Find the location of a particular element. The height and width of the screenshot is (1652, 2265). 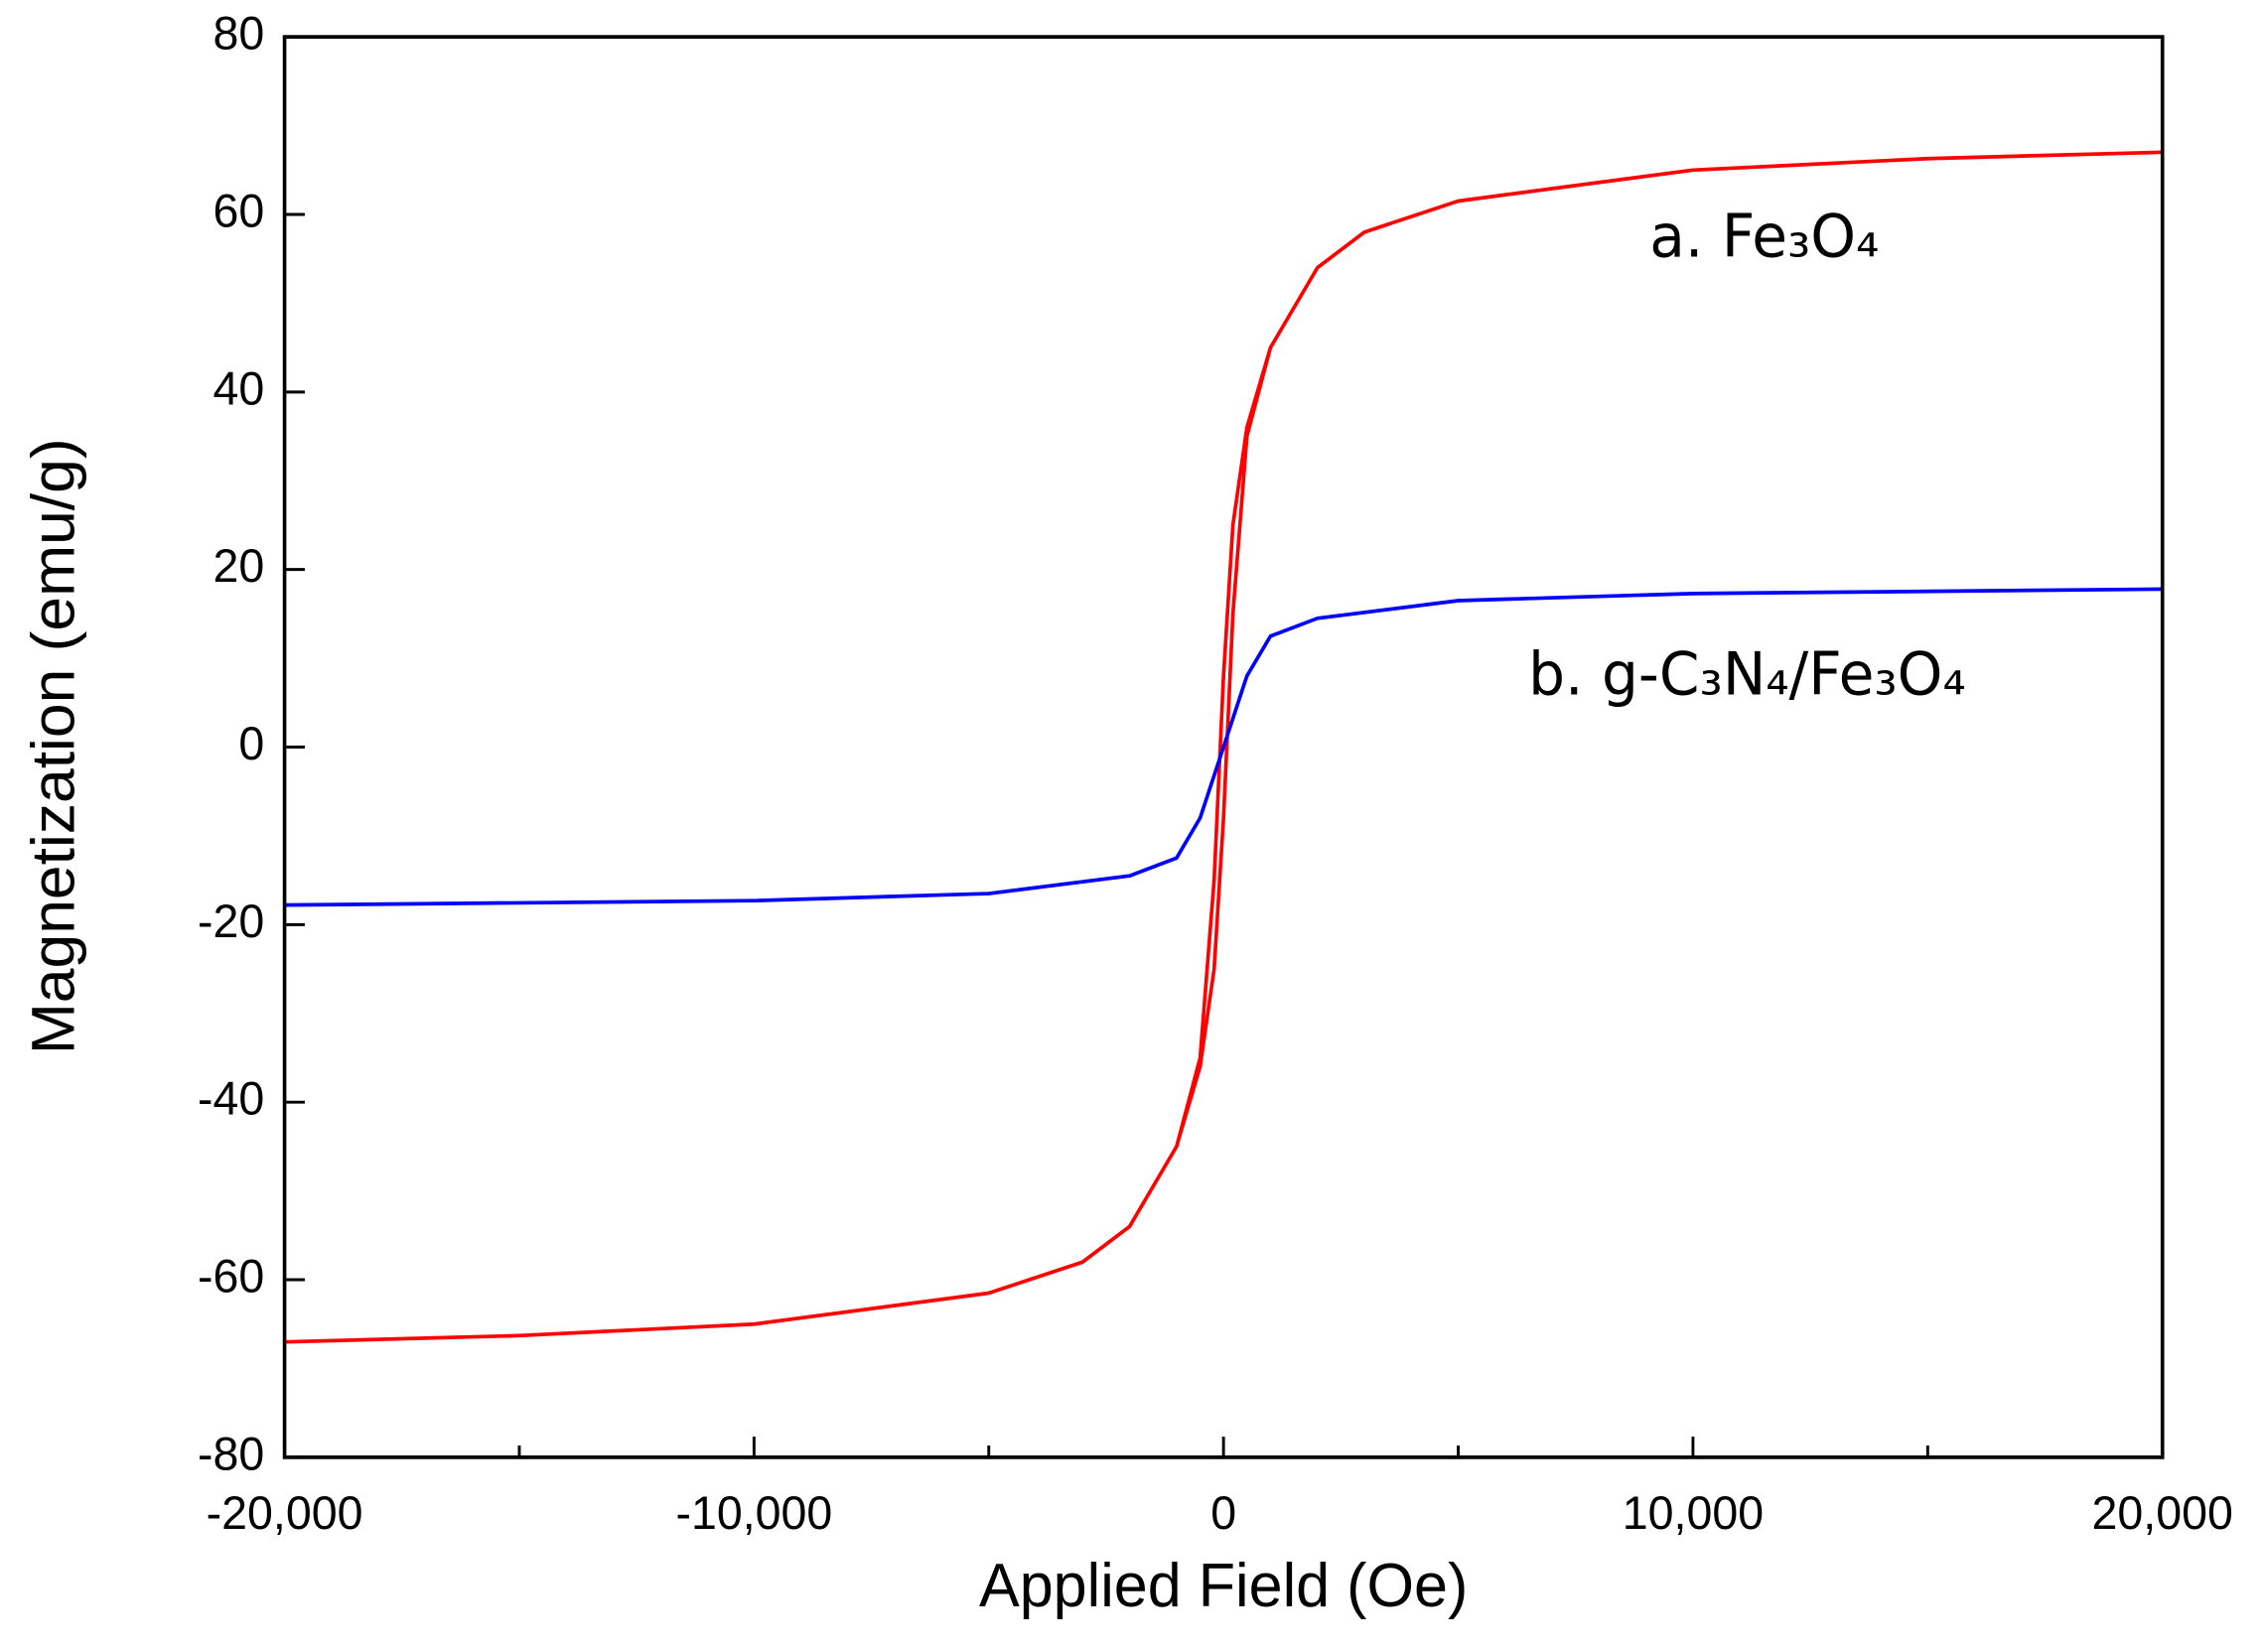

x-tick-label: 0 is located at coordinates (1223, 1512).